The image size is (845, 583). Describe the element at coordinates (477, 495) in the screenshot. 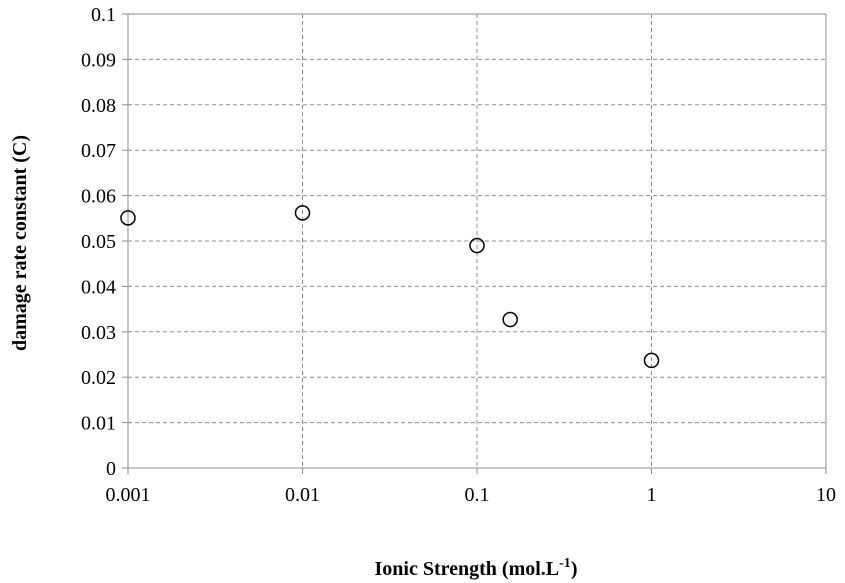

I see `x-tick-label: 0.1` at that location.